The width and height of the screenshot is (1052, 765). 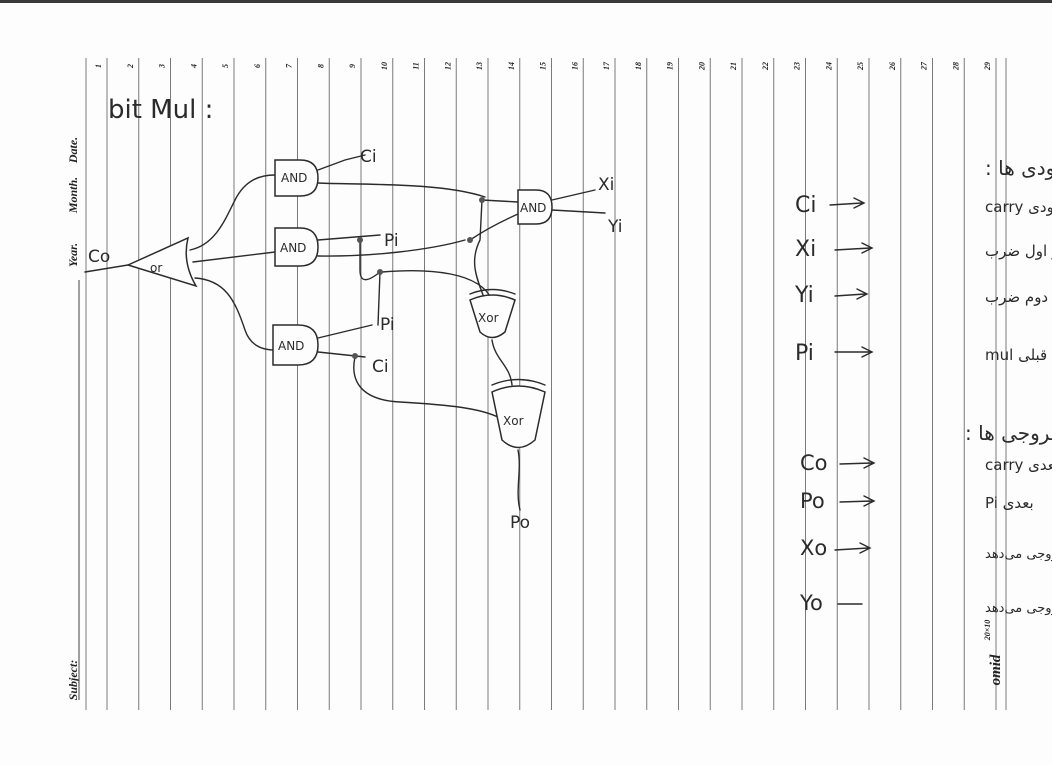 What do you see at coordinates (479, 66) in the screenshot?
I see `line-number: 13` at bounding box center [479, 66].